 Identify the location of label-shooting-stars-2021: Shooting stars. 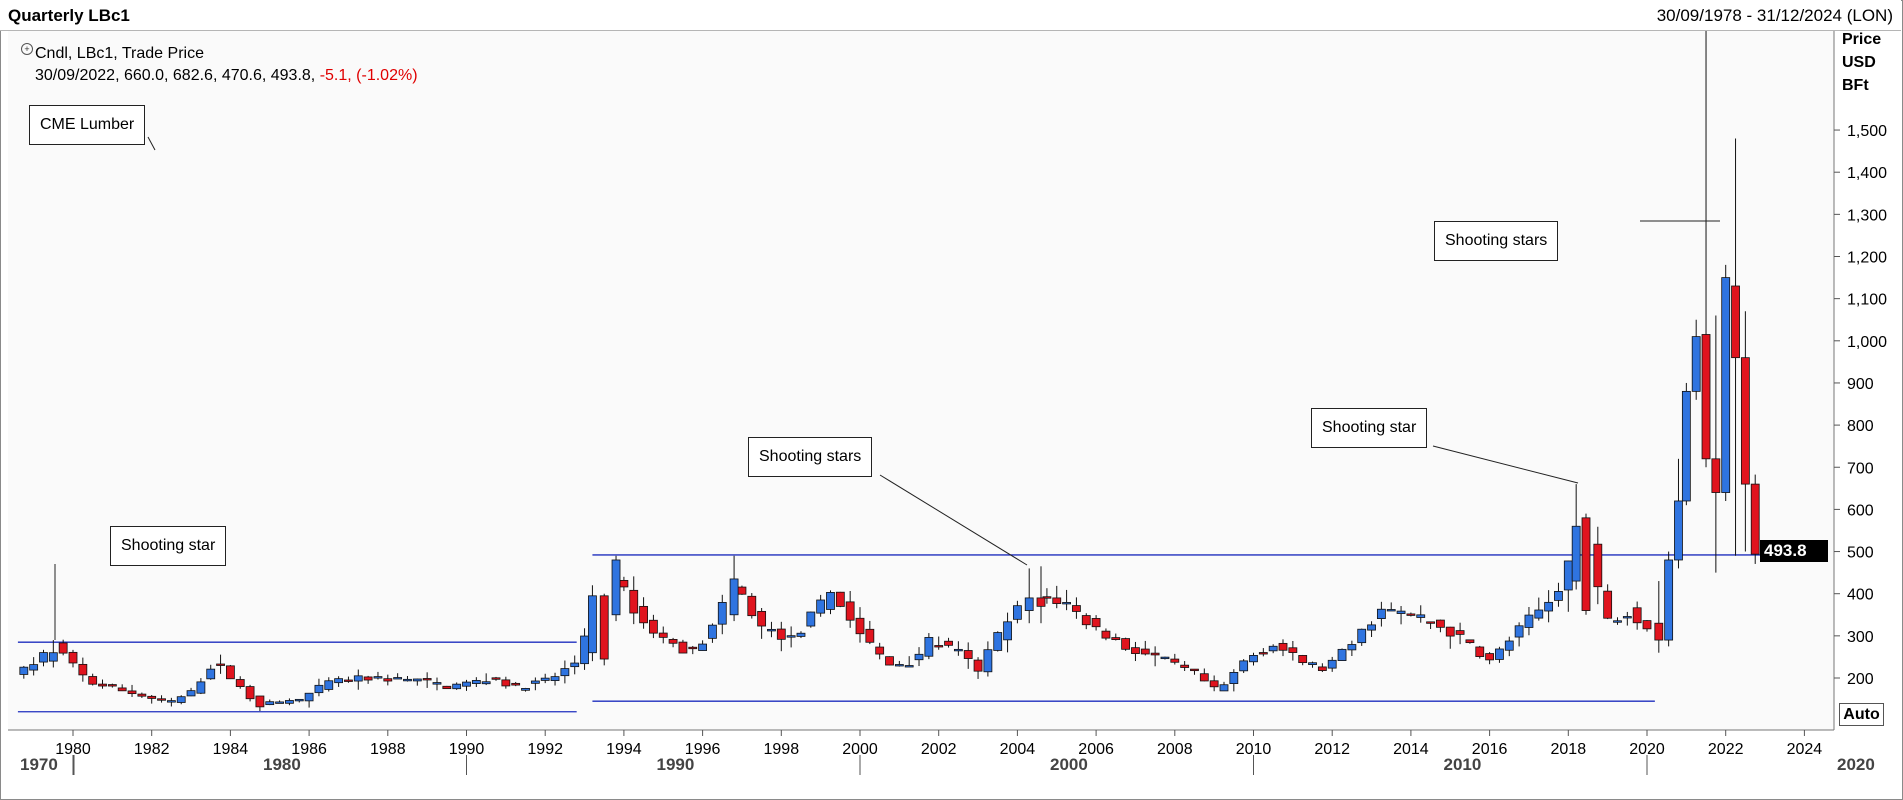
(1496, 241).